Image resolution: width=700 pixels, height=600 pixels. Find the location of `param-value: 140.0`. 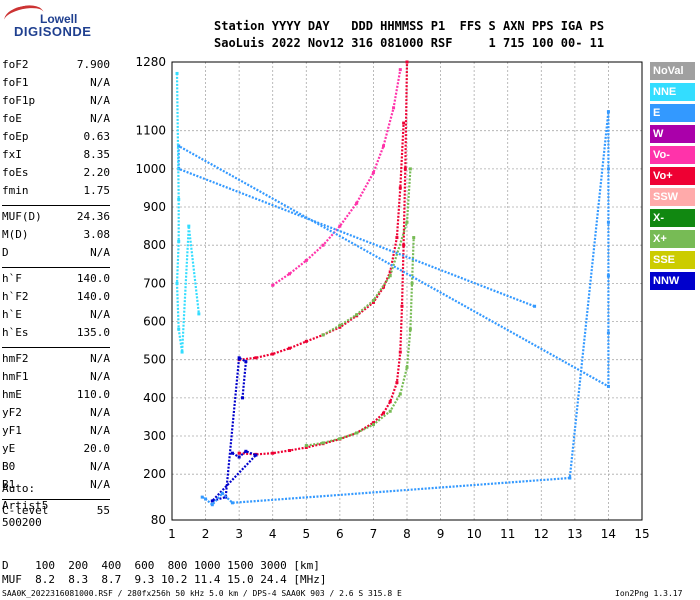

param-value: 140.0 is located at coordinates (93, 278).